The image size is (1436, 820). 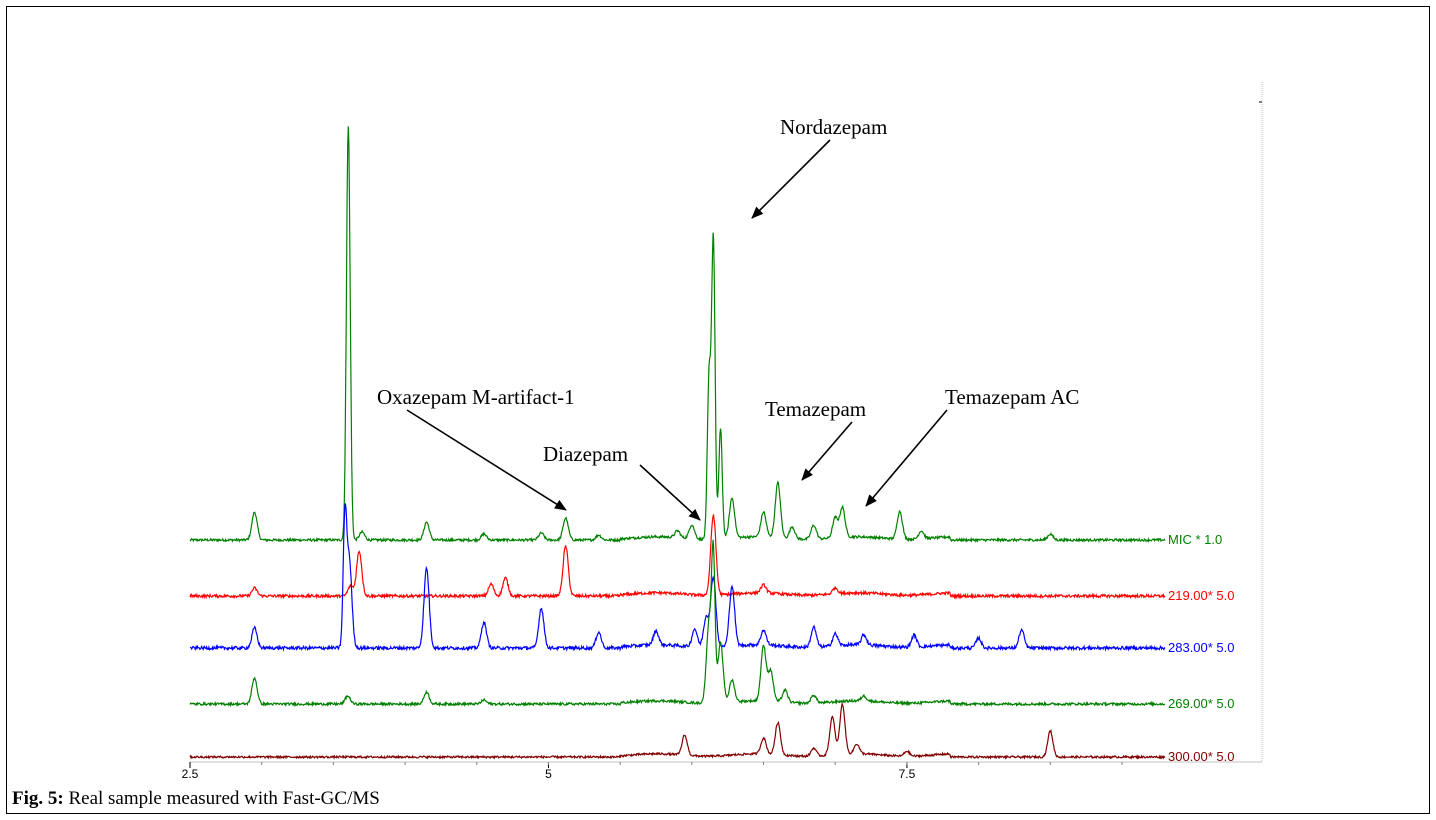 I want to click on trace-label-3: 283.00* 5.0, so click(x=1201, y=647).